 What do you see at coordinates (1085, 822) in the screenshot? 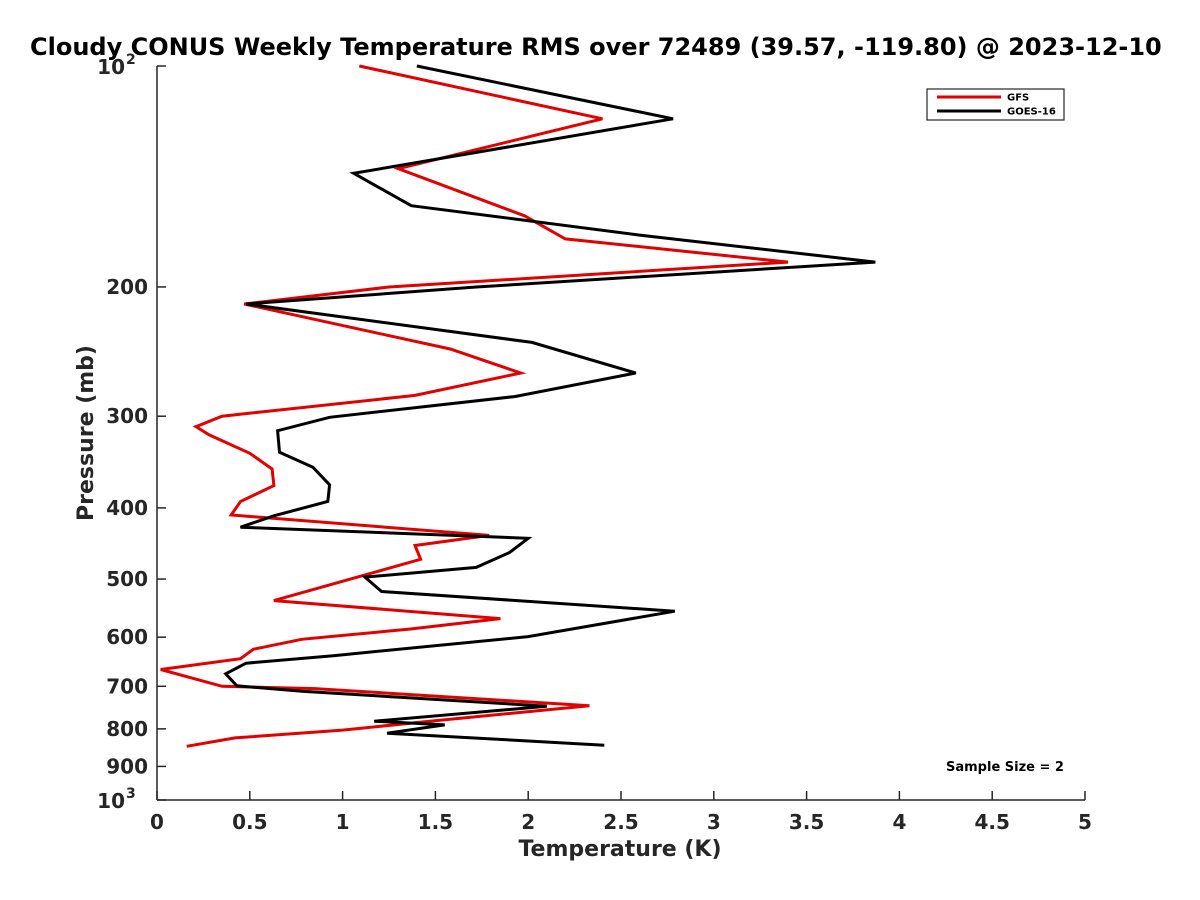
I see `x-tick-label: 5` at bounding box center [1085, 822].